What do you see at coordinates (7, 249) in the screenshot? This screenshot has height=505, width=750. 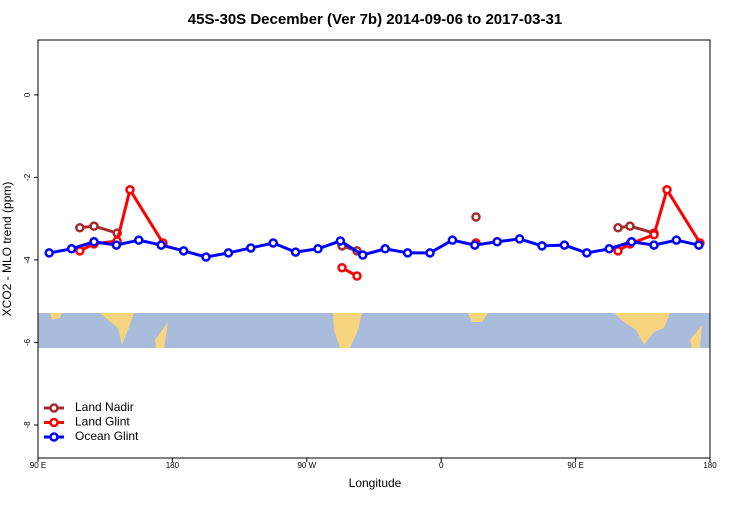 I see `y-axis-label: XCO2 - MLO trend (ppm)` at bounding box center [7, 249].